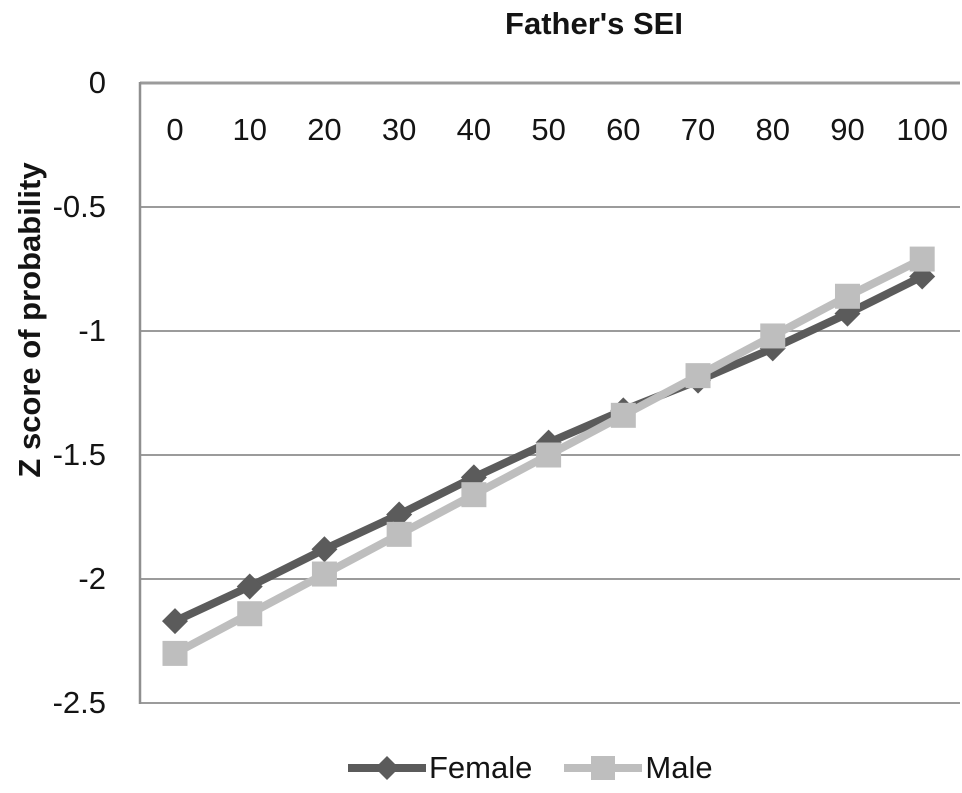 The image size is (962, 793). I want to click on chart-title: Father's SEI, so click(594, 23).